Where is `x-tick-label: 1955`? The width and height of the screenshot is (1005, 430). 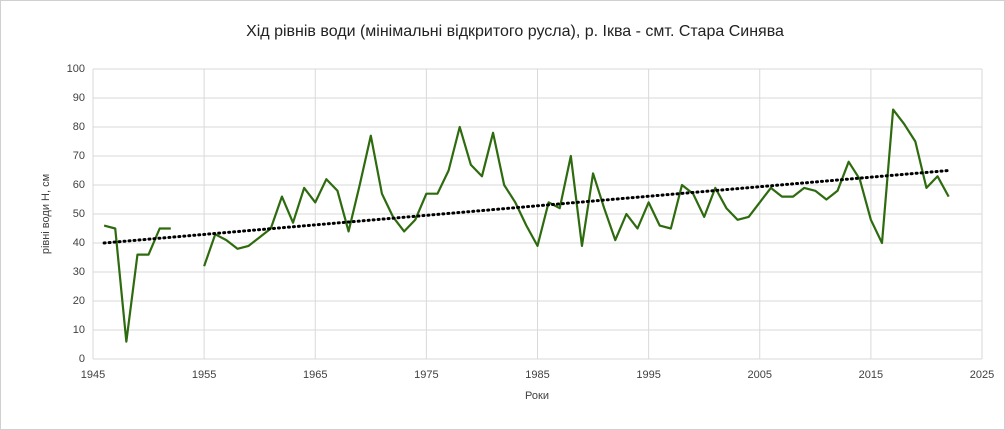
x-tick-label: 1955 is located at coordinates (204, 375).